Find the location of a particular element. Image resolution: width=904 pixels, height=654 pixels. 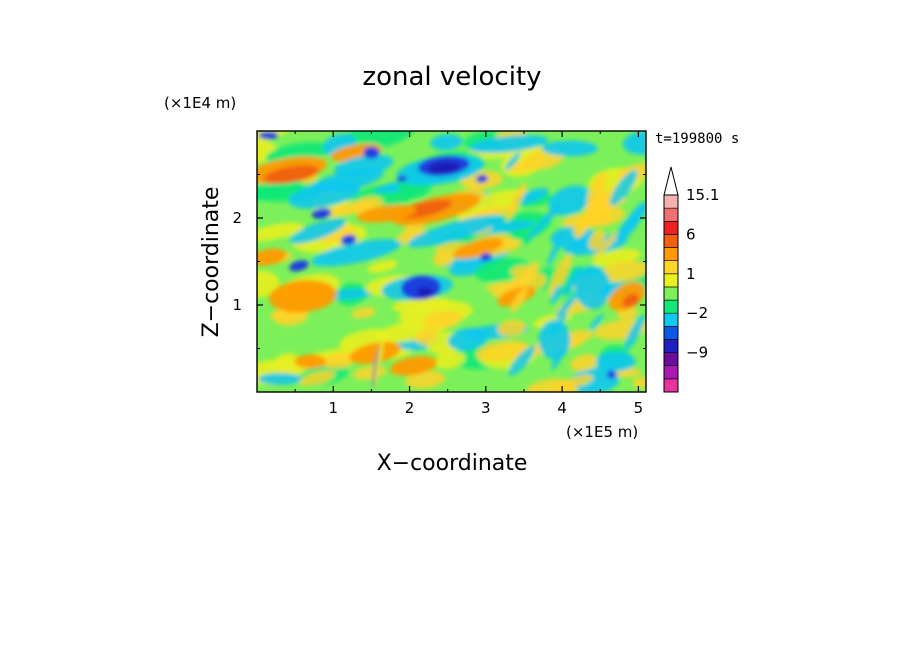

y-axis-label: Z−coordinate is located at coordinates (211, 262).